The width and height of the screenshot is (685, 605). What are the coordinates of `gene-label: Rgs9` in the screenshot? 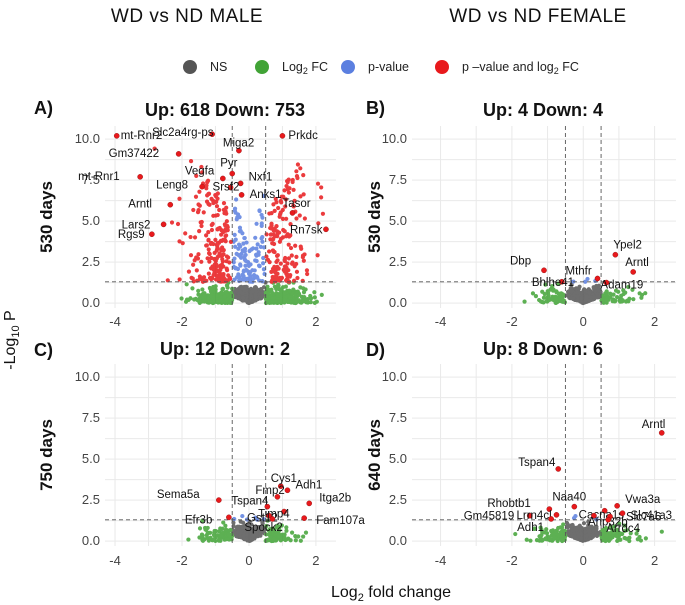 It's located at (131, 235).